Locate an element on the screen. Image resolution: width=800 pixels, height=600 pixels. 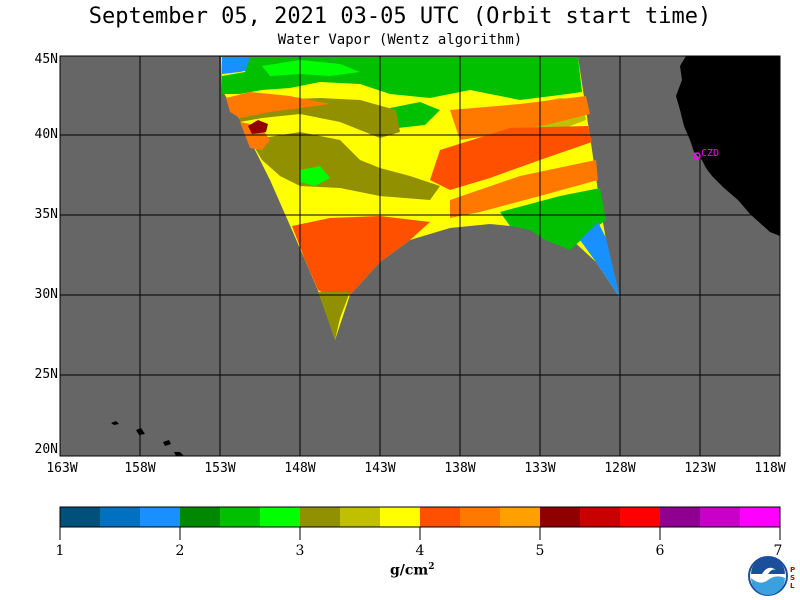
swath-tail is located at coordinates (334, 316).